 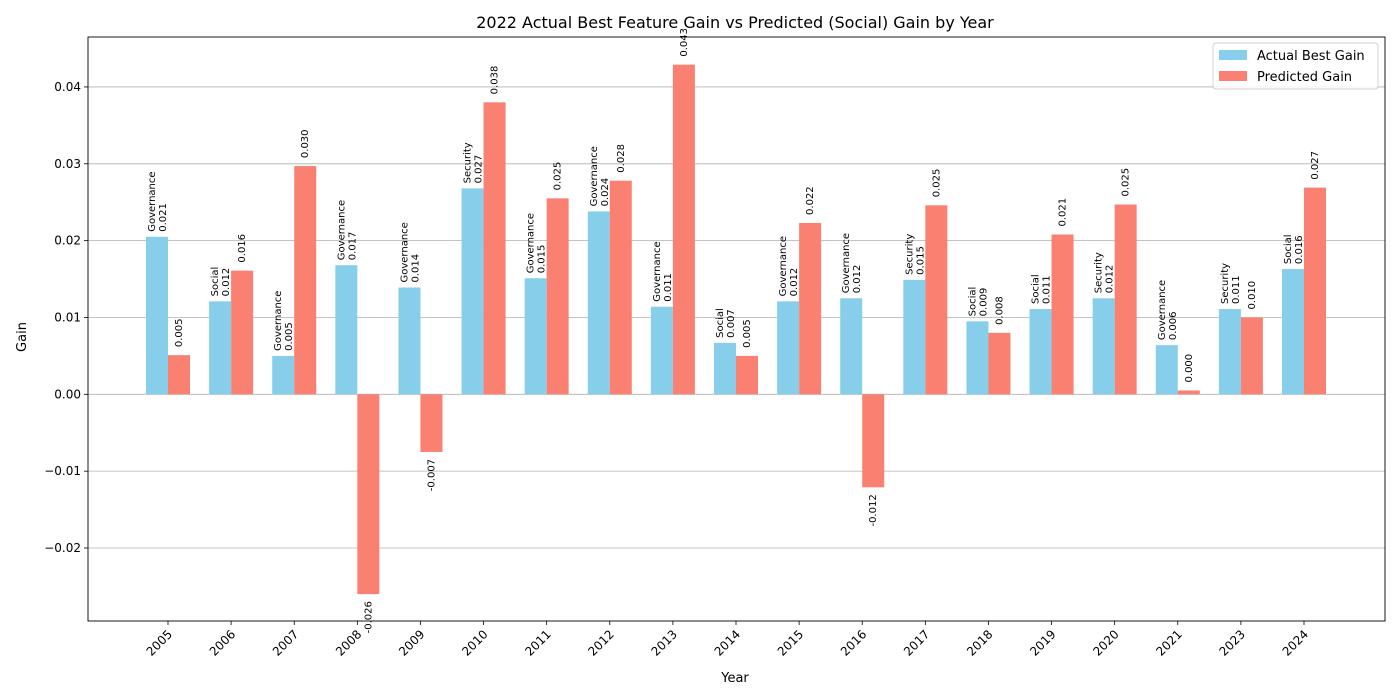 I want to click on actual-bar-label: Security0.011, so click(x=1231, y=283).